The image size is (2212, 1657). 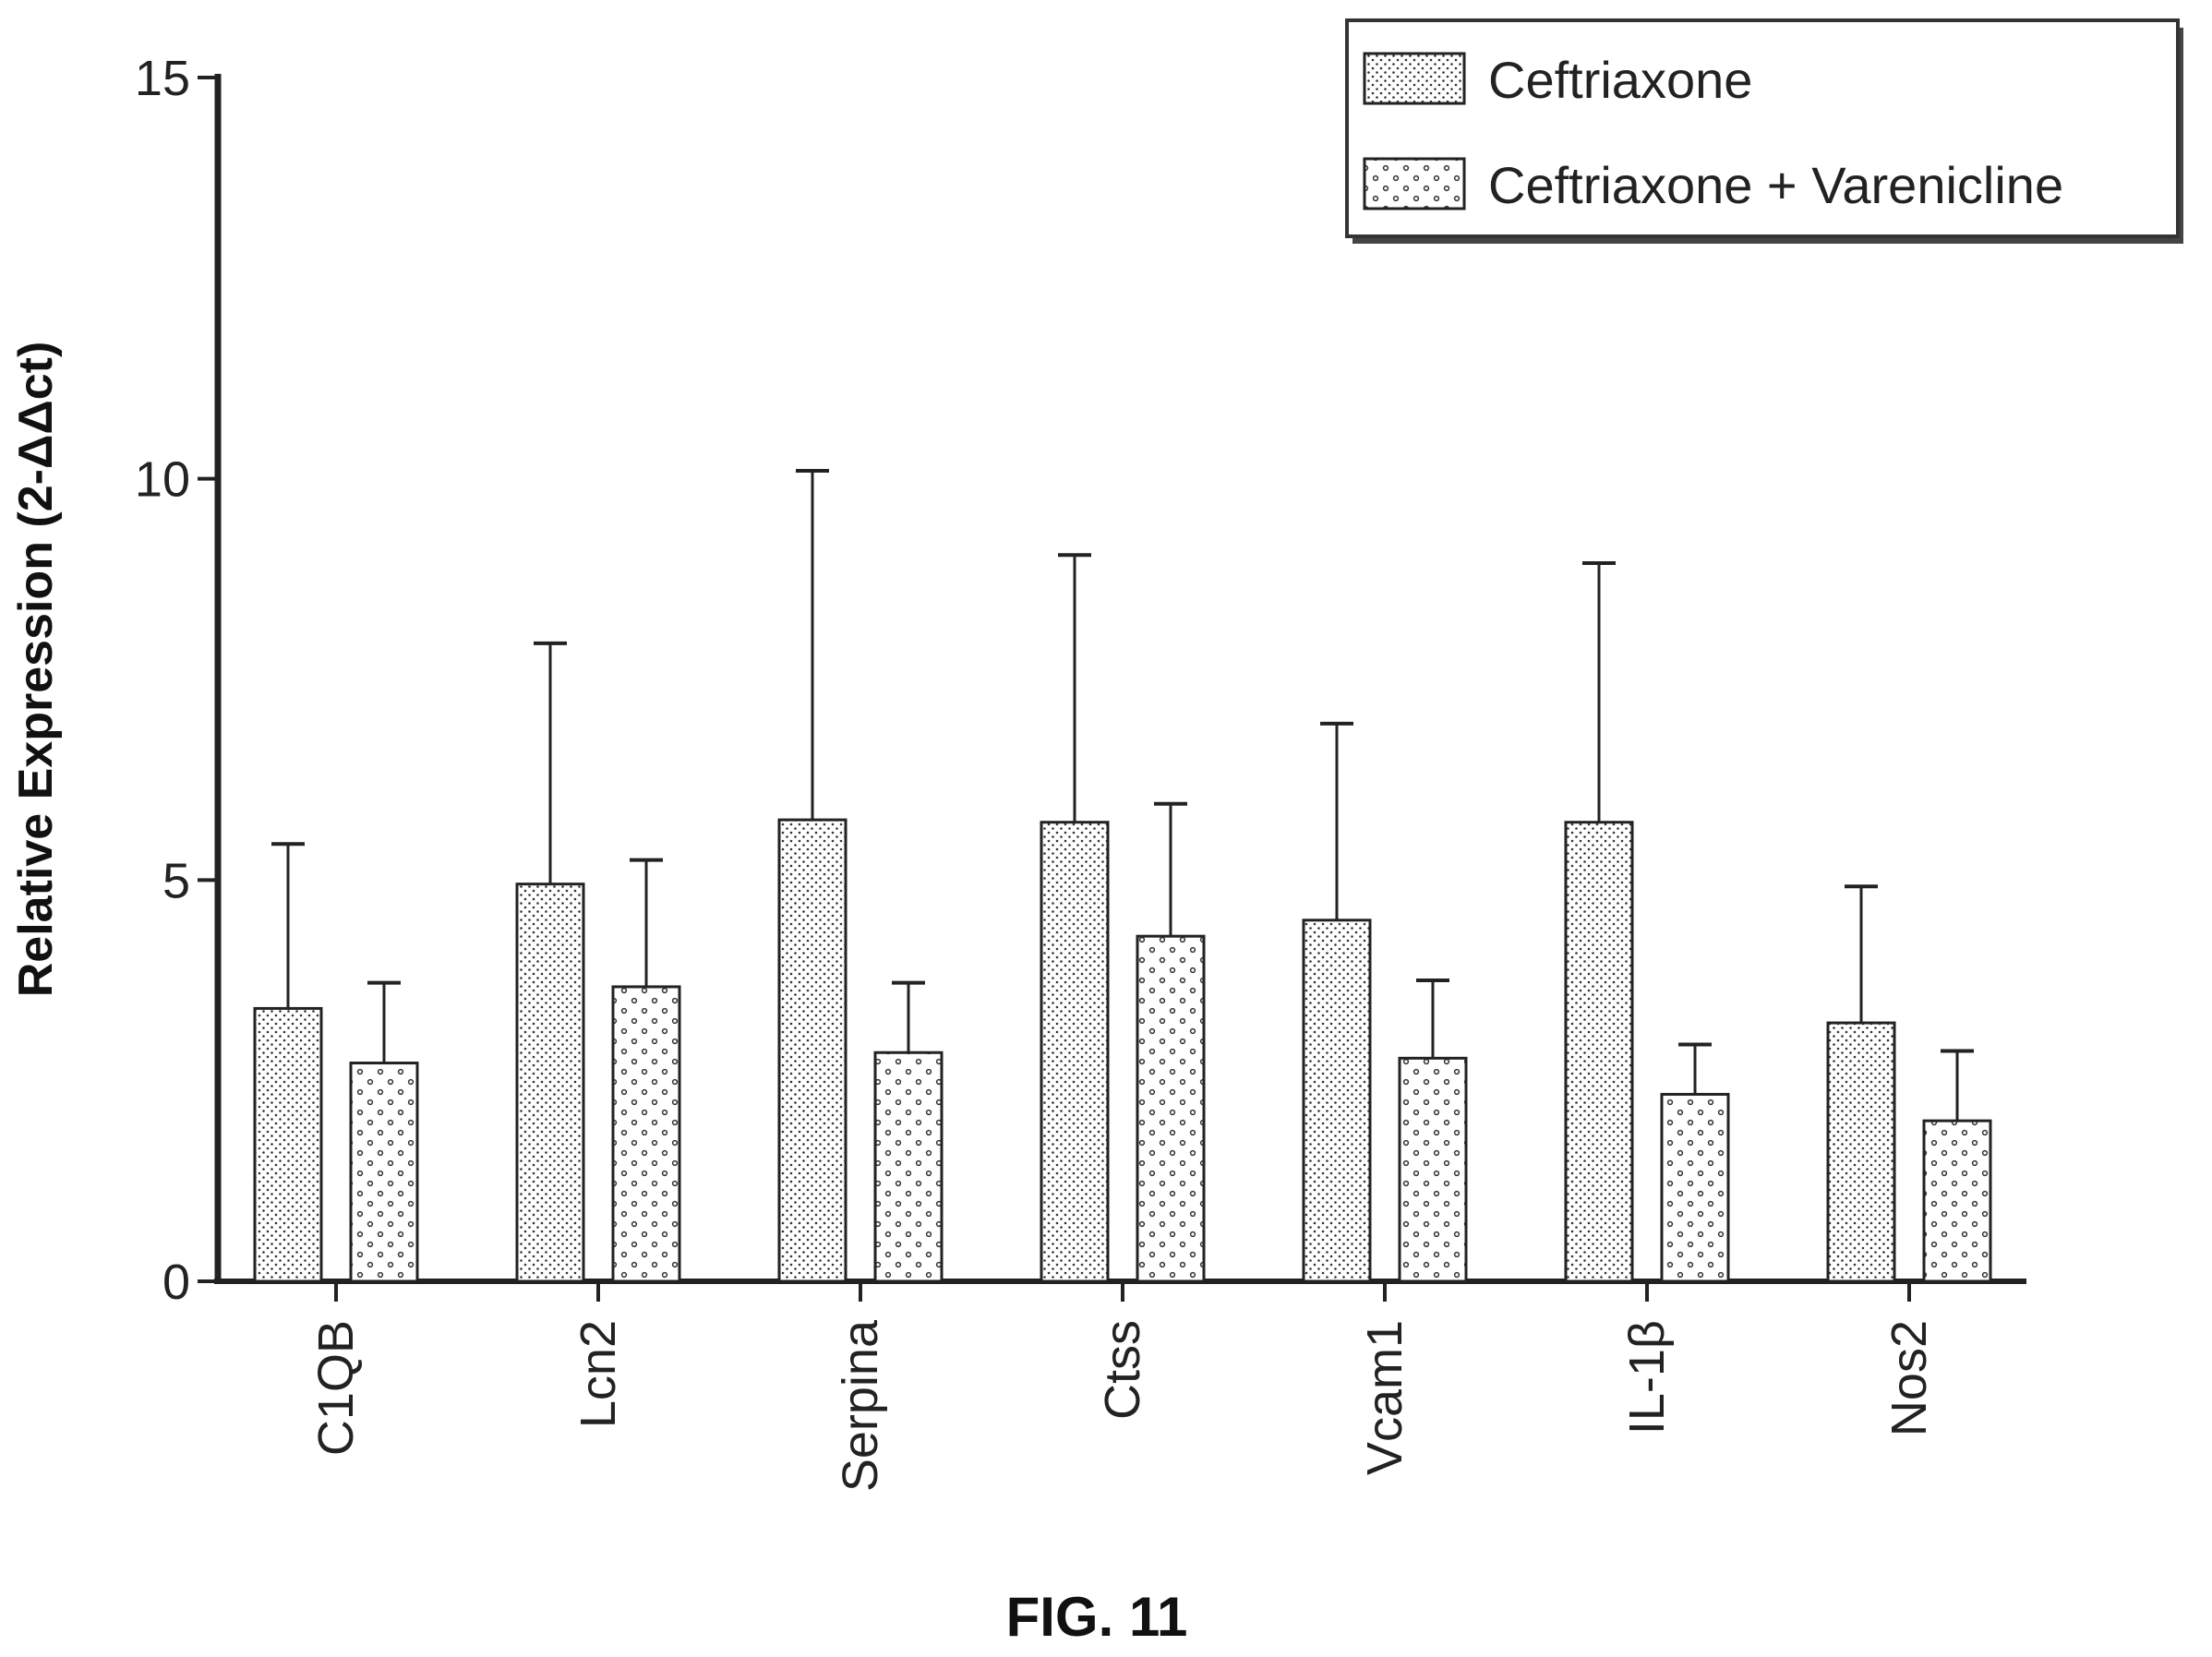 I want to click on legend: Ceftriaxone Ceftriaxone + Varenicline, so click(x=1764, y=131).